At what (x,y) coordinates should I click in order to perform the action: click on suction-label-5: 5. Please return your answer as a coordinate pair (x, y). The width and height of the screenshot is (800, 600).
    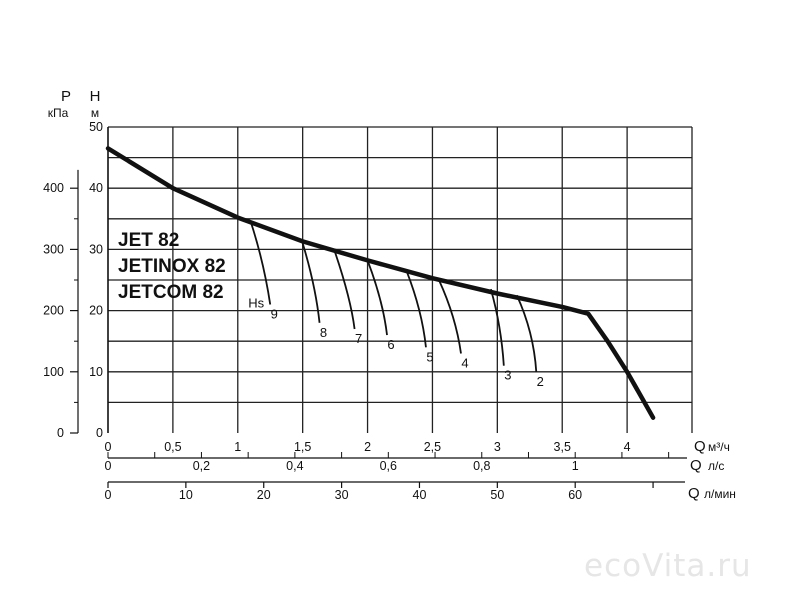
    Looking at the image, I should click on (429, 356).